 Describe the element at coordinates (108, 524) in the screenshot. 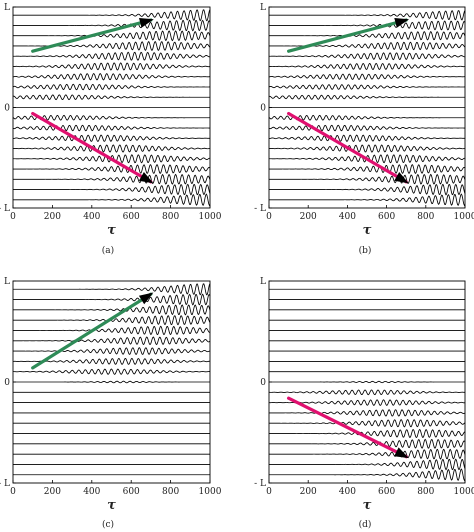

I see `panel-caption: (c)` at that location.